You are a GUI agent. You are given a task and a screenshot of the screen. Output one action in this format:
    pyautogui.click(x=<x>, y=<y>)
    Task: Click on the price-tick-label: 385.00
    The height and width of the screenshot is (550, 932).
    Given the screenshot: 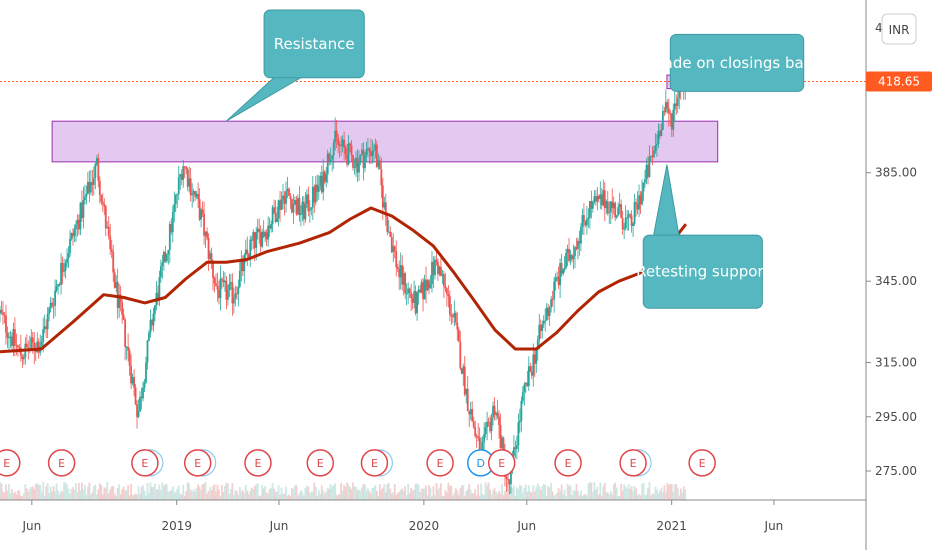 What is the action you would take?
    pyautogui.click(x=896, y=173)
    